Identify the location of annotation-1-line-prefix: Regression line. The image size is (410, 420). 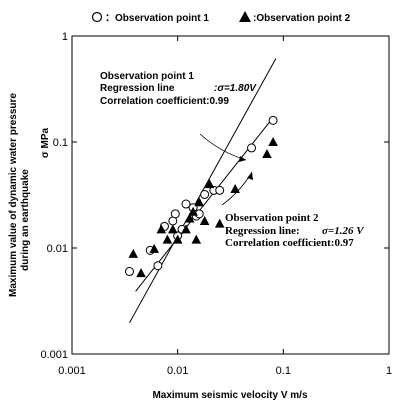
(137, 88).